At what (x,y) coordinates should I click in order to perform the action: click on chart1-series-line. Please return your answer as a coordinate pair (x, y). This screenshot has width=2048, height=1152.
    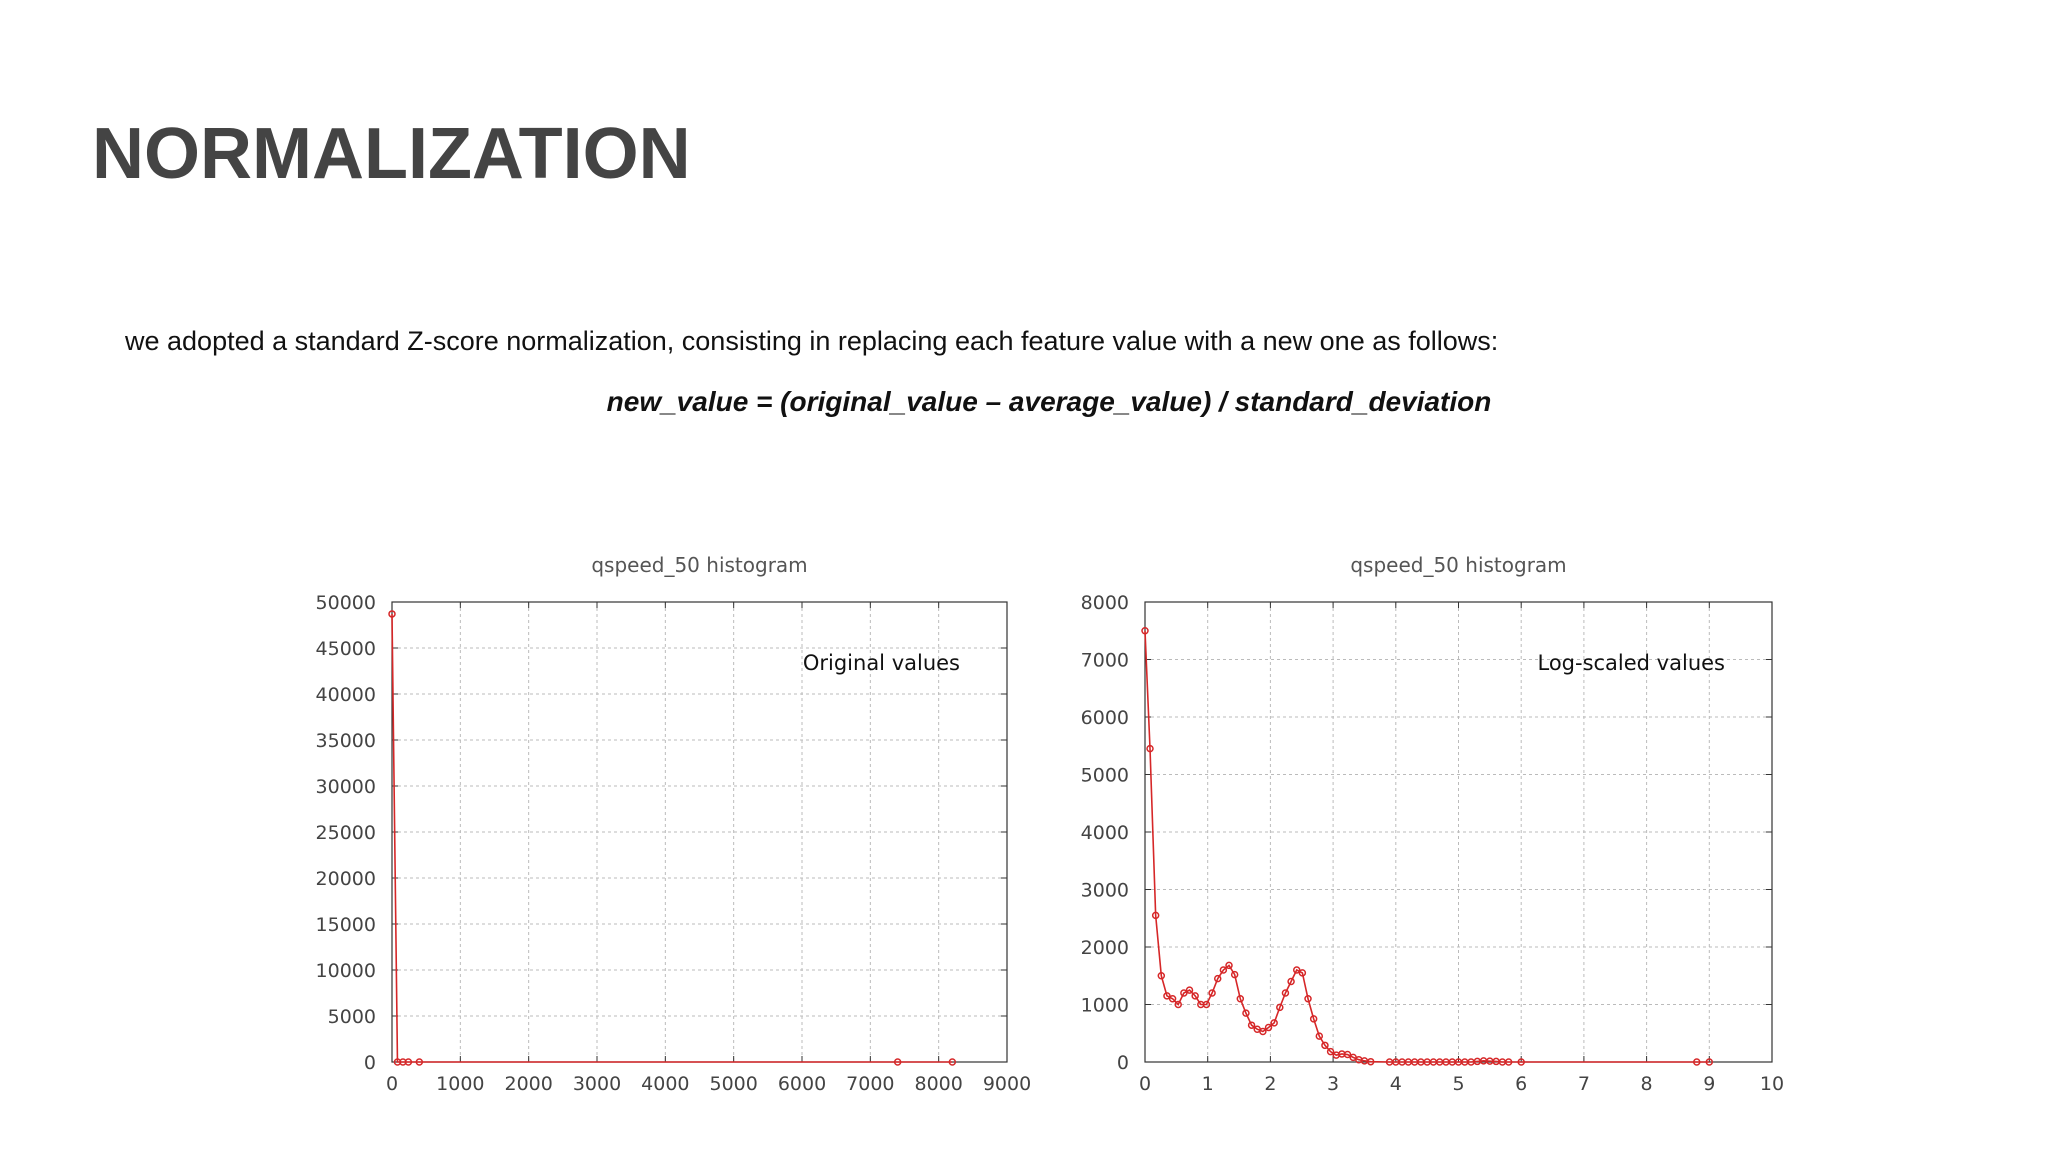
    Looking at the image, I should click on (672, 838).